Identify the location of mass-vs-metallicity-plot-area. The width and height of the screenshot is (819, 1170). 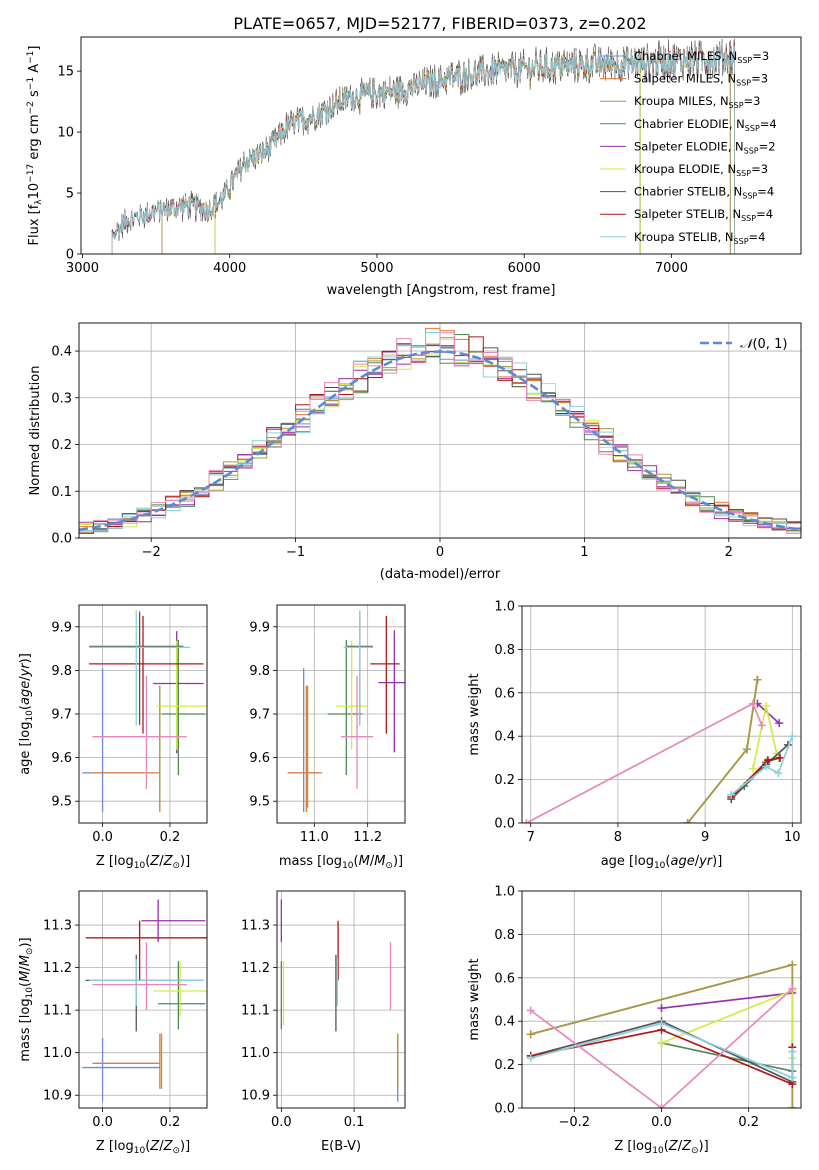
(143, 999).